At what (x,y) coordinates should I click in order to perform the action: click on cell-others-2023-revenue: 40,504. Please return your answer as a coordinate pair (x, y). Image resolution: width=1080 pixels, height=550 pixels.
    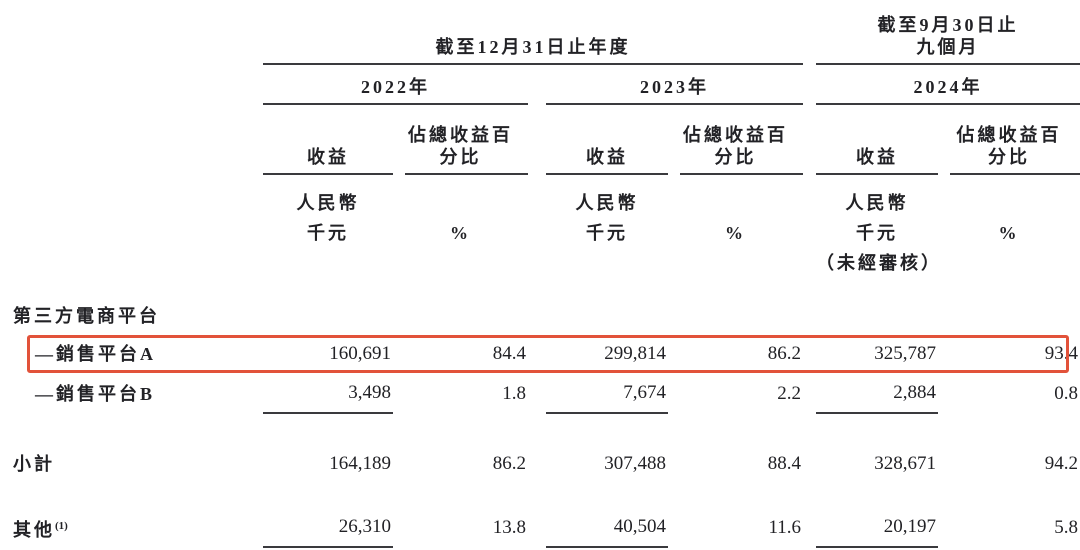
    Looking at the image, I should click on (607, 528).